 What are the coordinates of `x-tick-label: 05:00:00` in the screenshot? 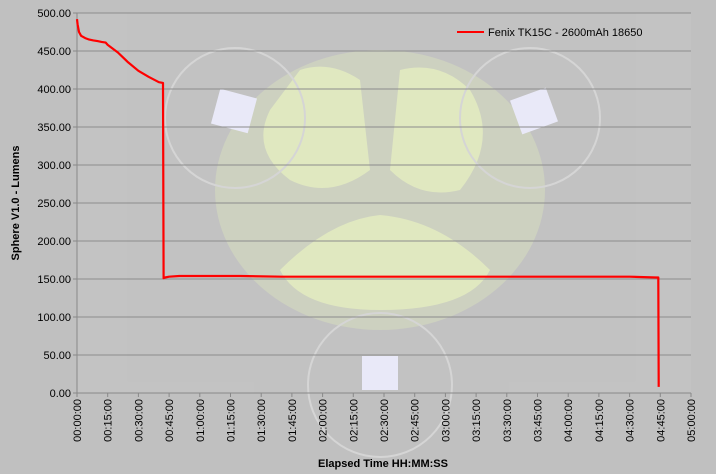 It's located at (692, 420).